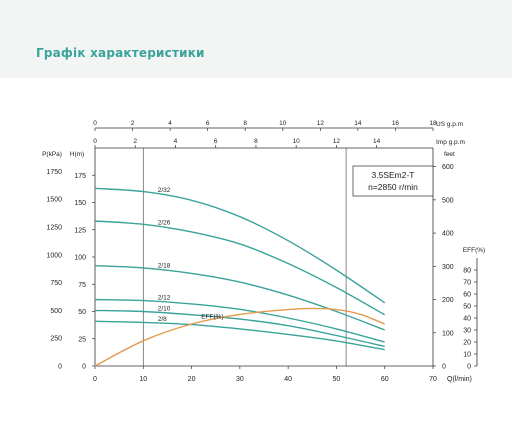  Describe the element at coordinates (459, 379) in the screenshot. I see `q-axis-title: Q(l/min)` at that location.